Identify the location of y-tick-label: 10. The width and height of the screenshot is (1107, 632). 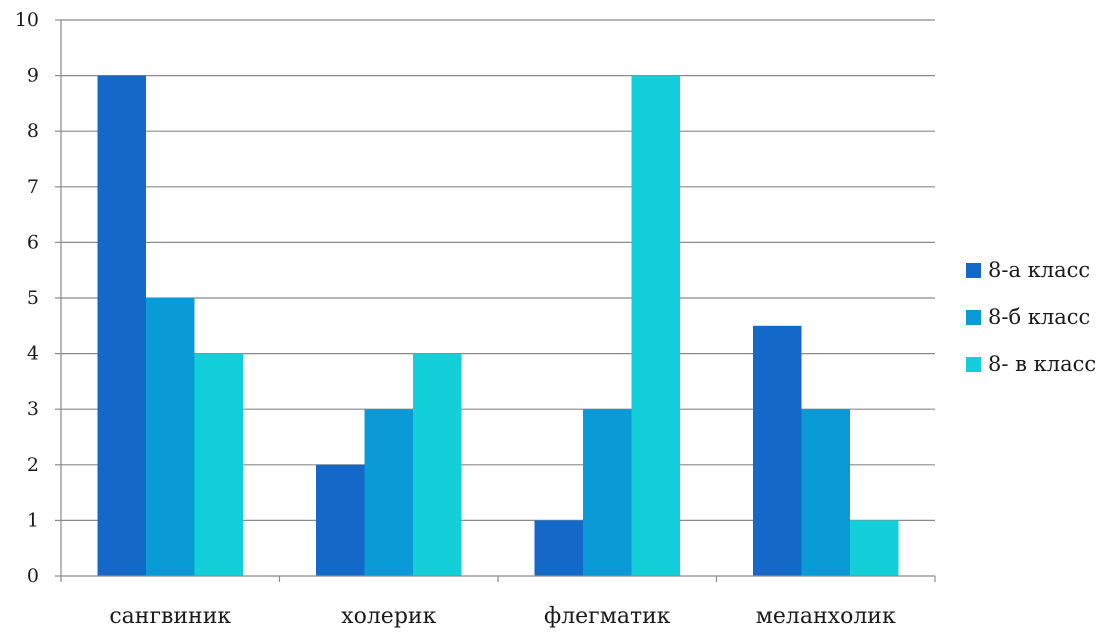
(27, 20).